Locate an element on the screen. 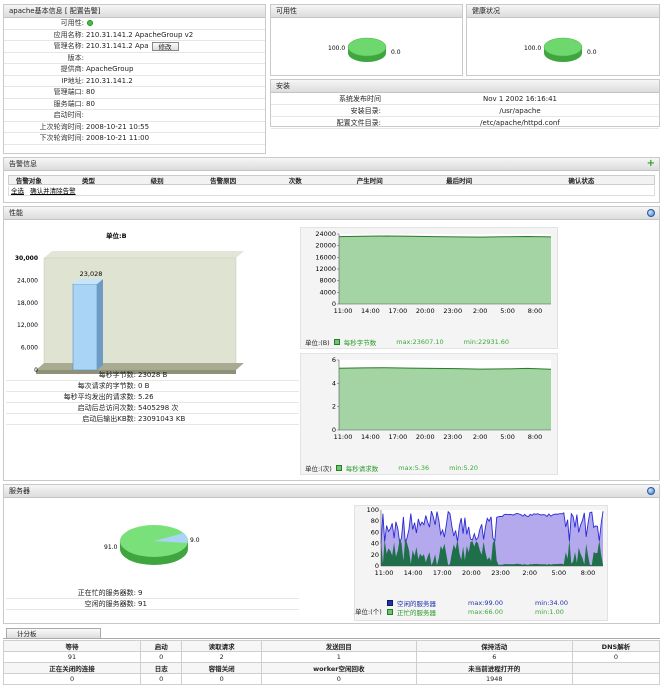 The width and height of the screenshot is (670, 685). server-x-tick-label: 20:00 is located at coordinates (471, 573).